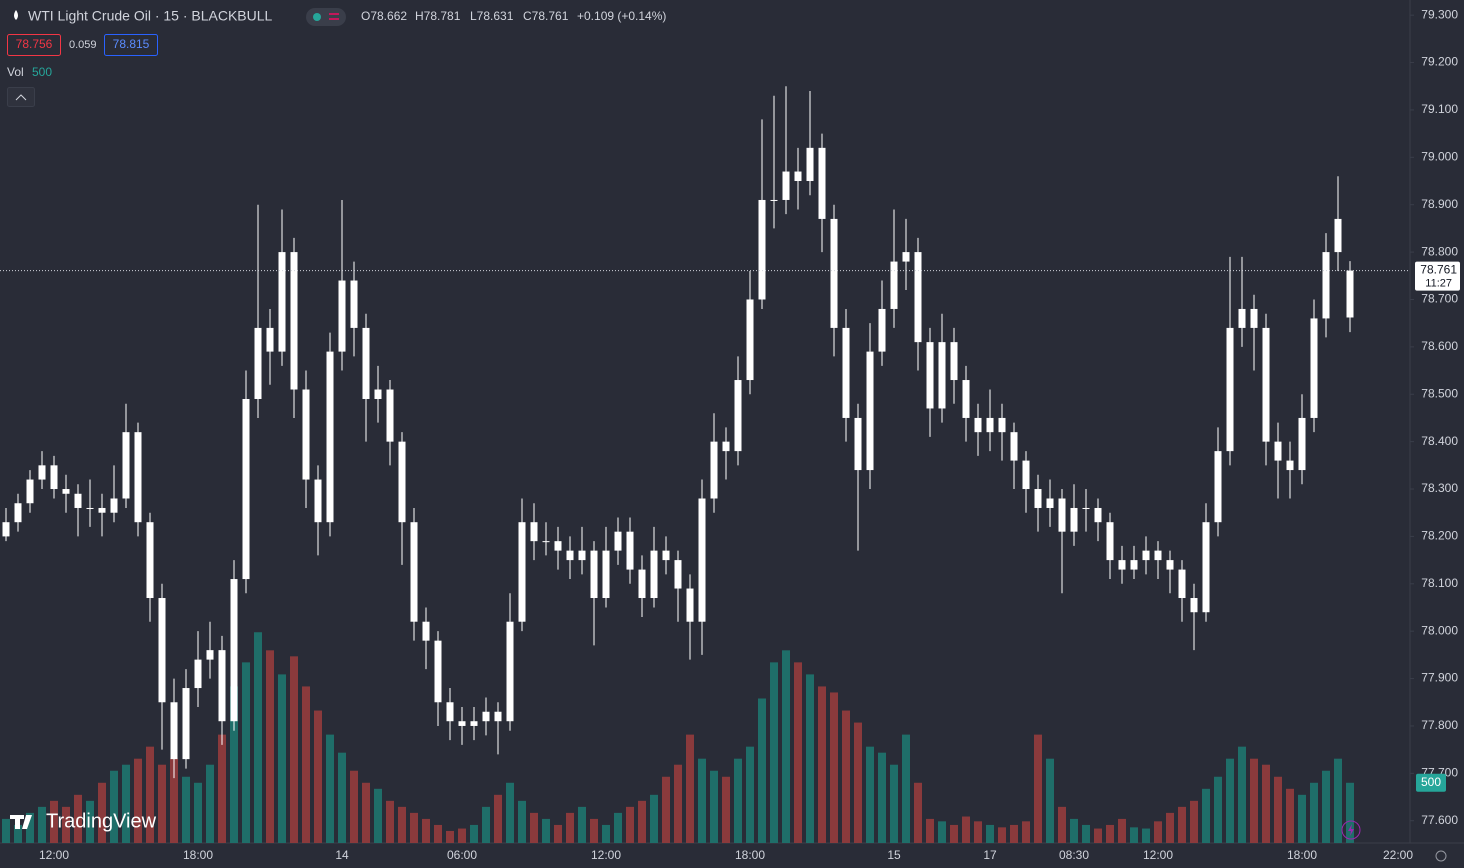 The height and width of the screenshot is (868, 1464). I want to click on collapse-button, so click(21, 97).